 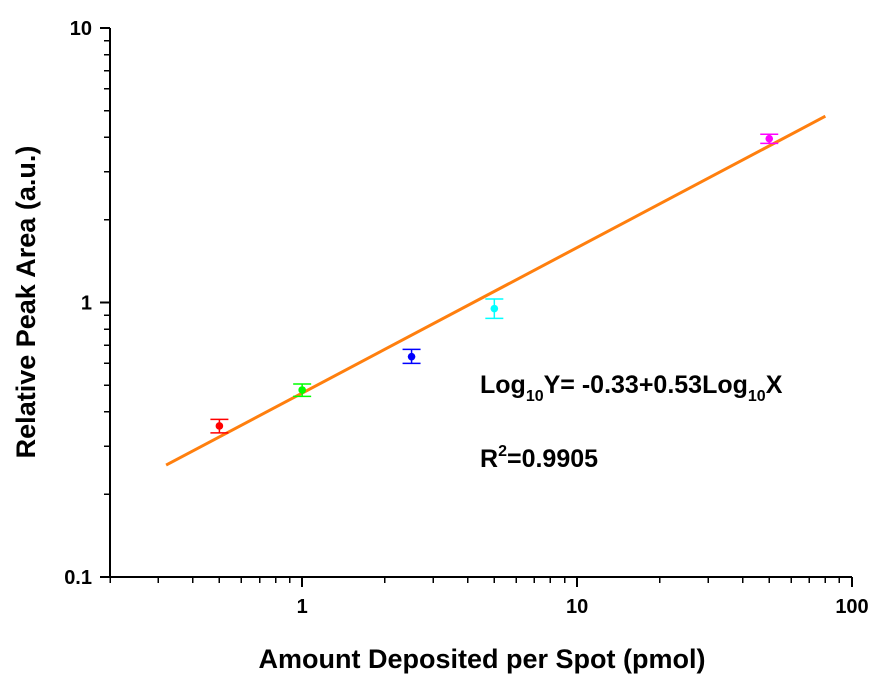 What do you see at coordinates (78, 578) in the screenshot?
I see `y-tick-label: 0.1` at bounding box center [78, 578].